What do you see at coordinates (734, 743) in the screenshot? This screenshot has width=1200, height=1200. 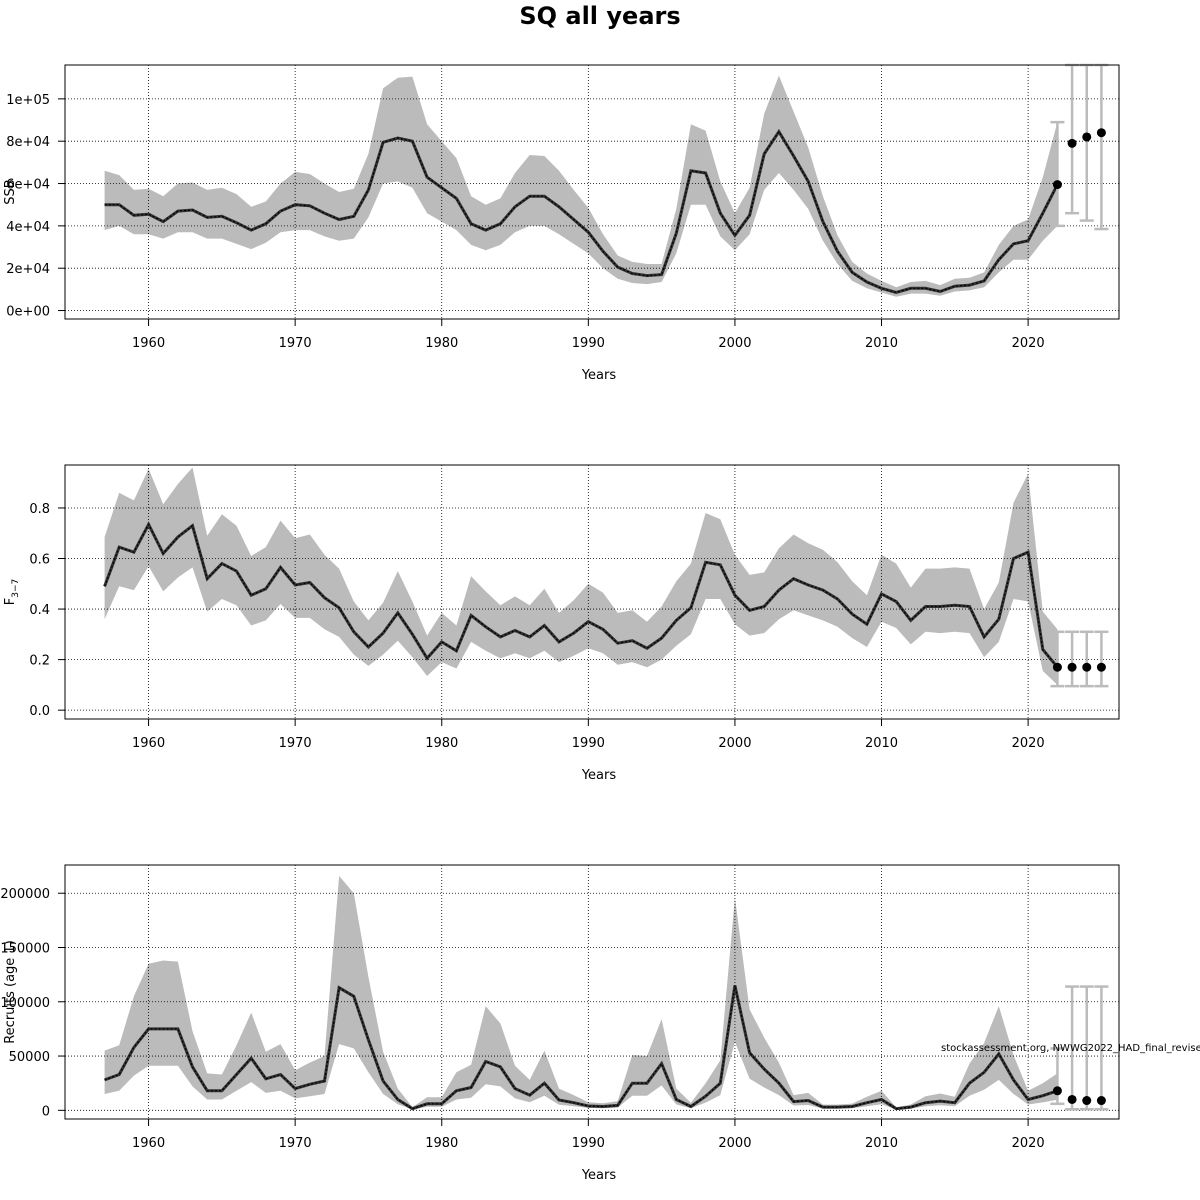 I see `f-x-tick-label: 2000` at bounding box center [734, 743].